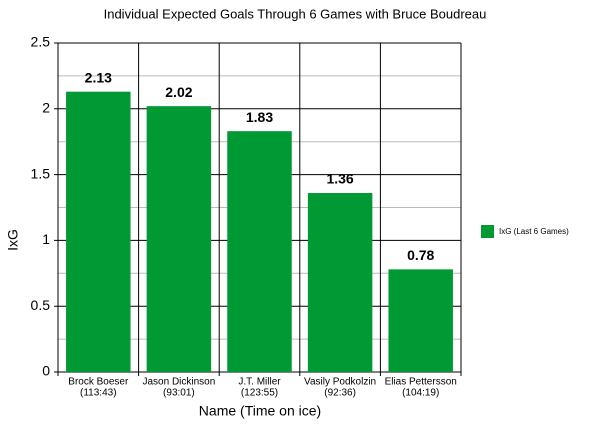  I want to click on x-tick-label: (104:19), so click(420, 393).